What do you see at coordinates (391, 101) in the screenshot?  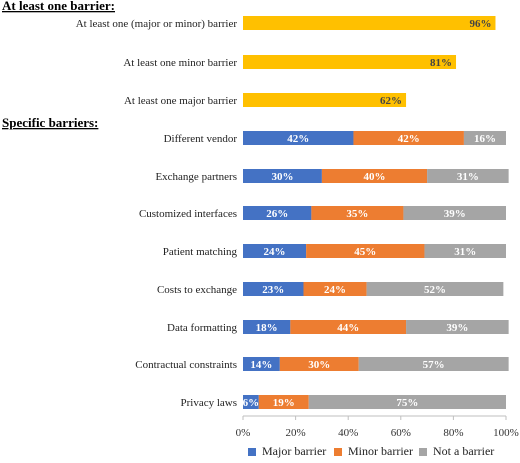 I see `data-label: 62%` at bounding box center [391, 101].